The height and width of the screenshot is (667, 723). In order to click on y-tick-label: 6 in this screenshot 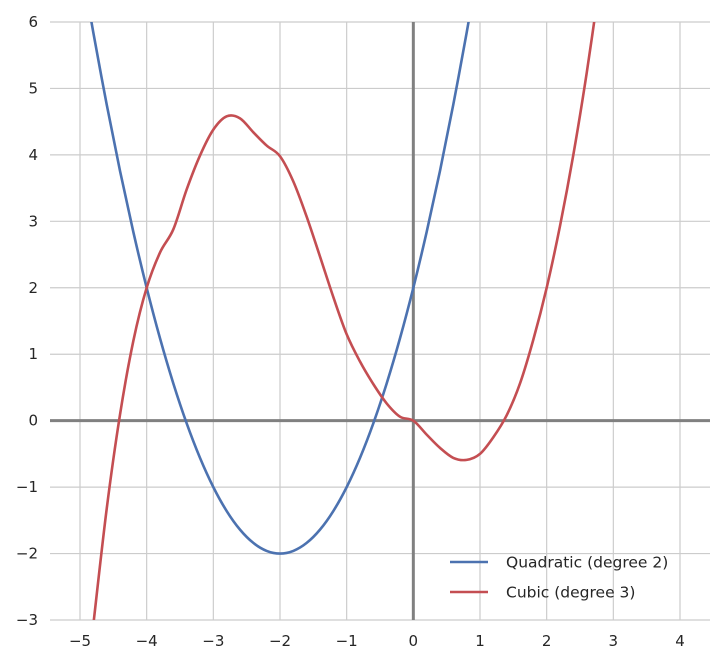, I will do `click(33, 22)`.